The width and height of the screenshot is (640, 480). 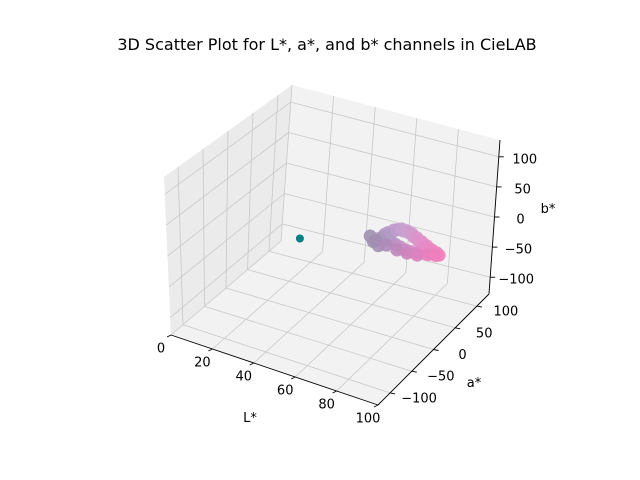 What do you see at coordinates (516, 280) in the screenshot?
I see `z-tick-label: −100` at bounding box center [516, 280].